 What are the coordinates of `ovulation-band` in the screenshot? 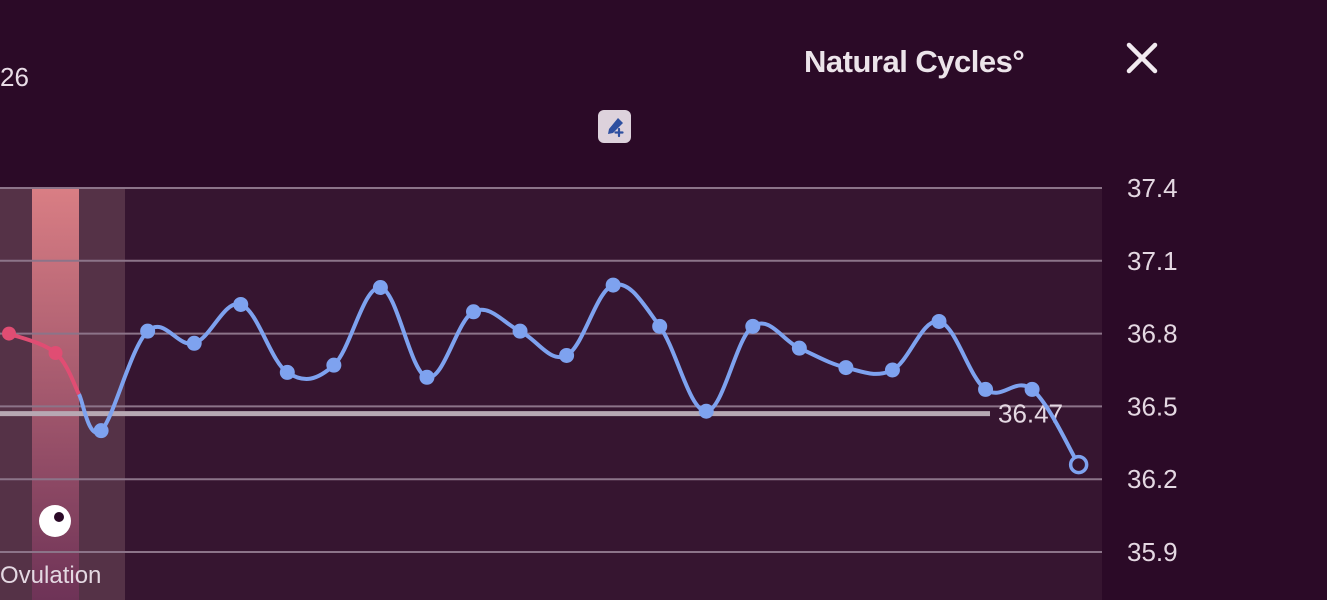 It's located at (55, 394).